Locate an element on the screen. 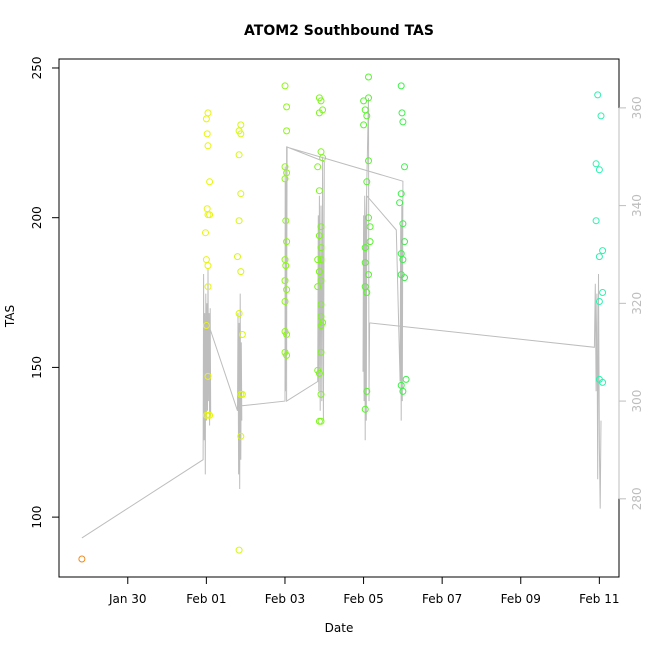  x-tick-label: Feb 01 is located at coordinates (206, 599).